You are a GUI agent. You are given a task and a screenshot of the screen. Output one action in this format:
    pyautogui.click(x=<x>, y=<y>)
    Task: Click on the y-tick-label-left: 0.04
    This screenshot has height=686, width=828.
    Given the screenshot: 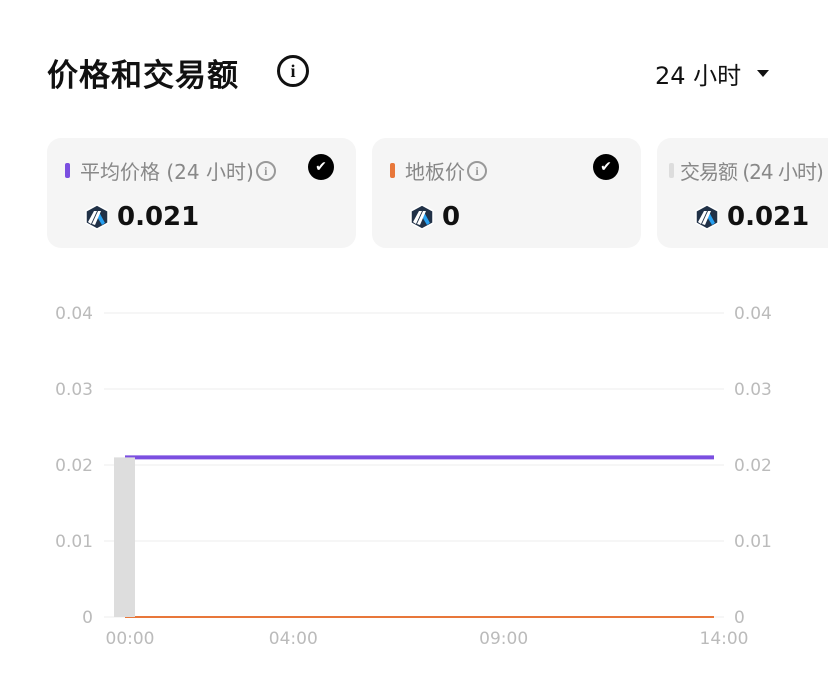 What is the action you would take?
    pyautogui.click(x=74, y=314)
    